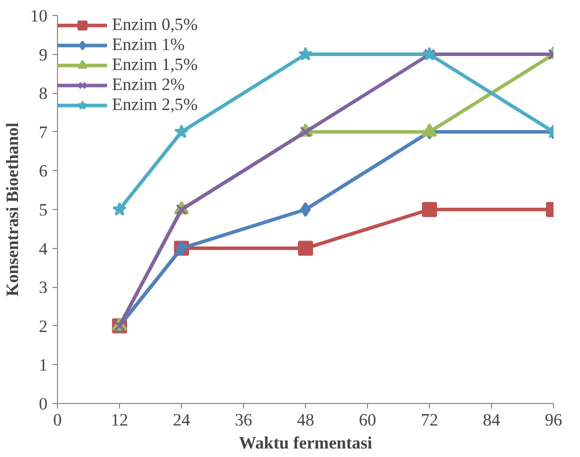 This screenshot has height=457, width=580. What do you see at coordinates (367, 420) in the screenshot?
I see `x-tick-label: 60` at bounding box center [367, 420].